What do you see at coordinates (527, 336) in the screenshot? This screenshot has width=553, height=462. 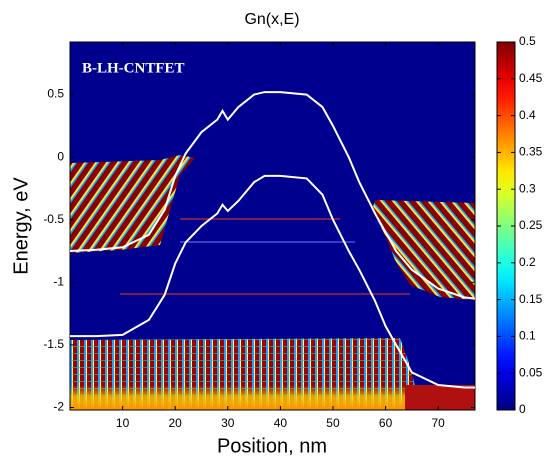 I see `colorbar-tick-label: 0.1` at bounding box center [527, 336].